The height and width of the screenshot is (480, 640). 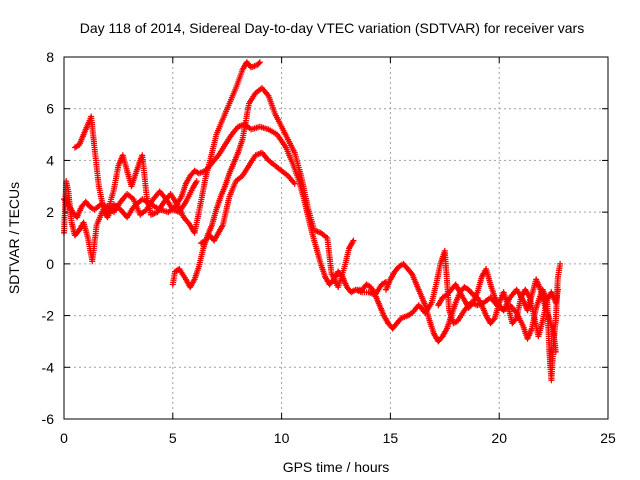 I want to click on y-tick-label: -4, so click(x=48, y=367).